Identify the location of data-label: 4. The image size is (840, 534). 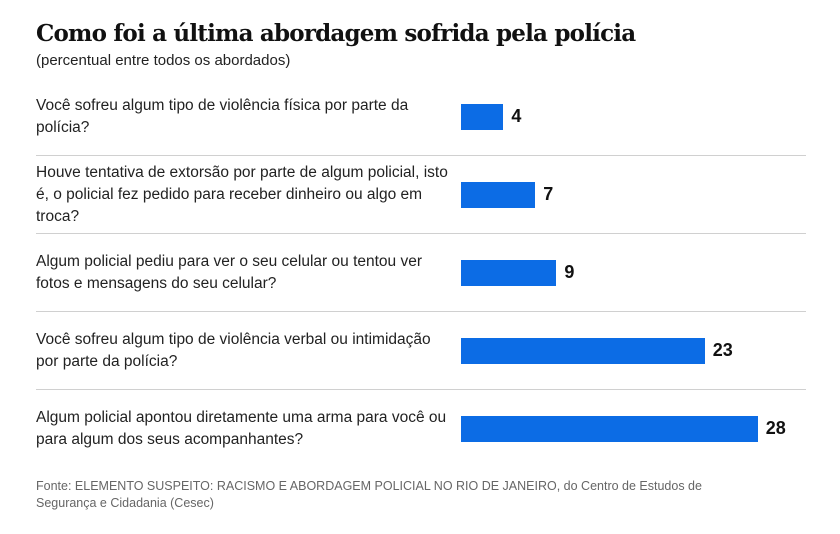
(516, 116).